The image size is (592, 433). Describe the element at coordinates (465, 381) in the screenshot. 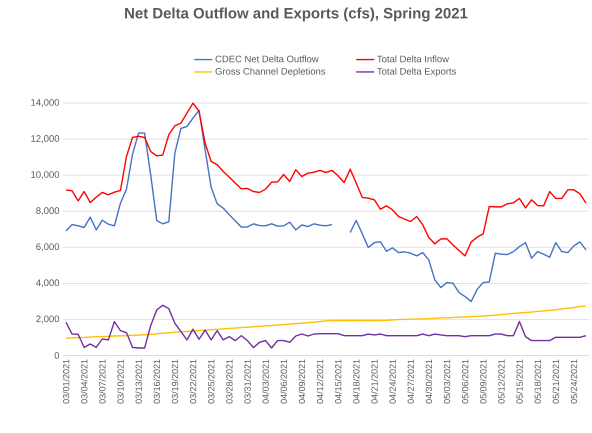

I see `x-tick-label: 05/06/2021` at that location.